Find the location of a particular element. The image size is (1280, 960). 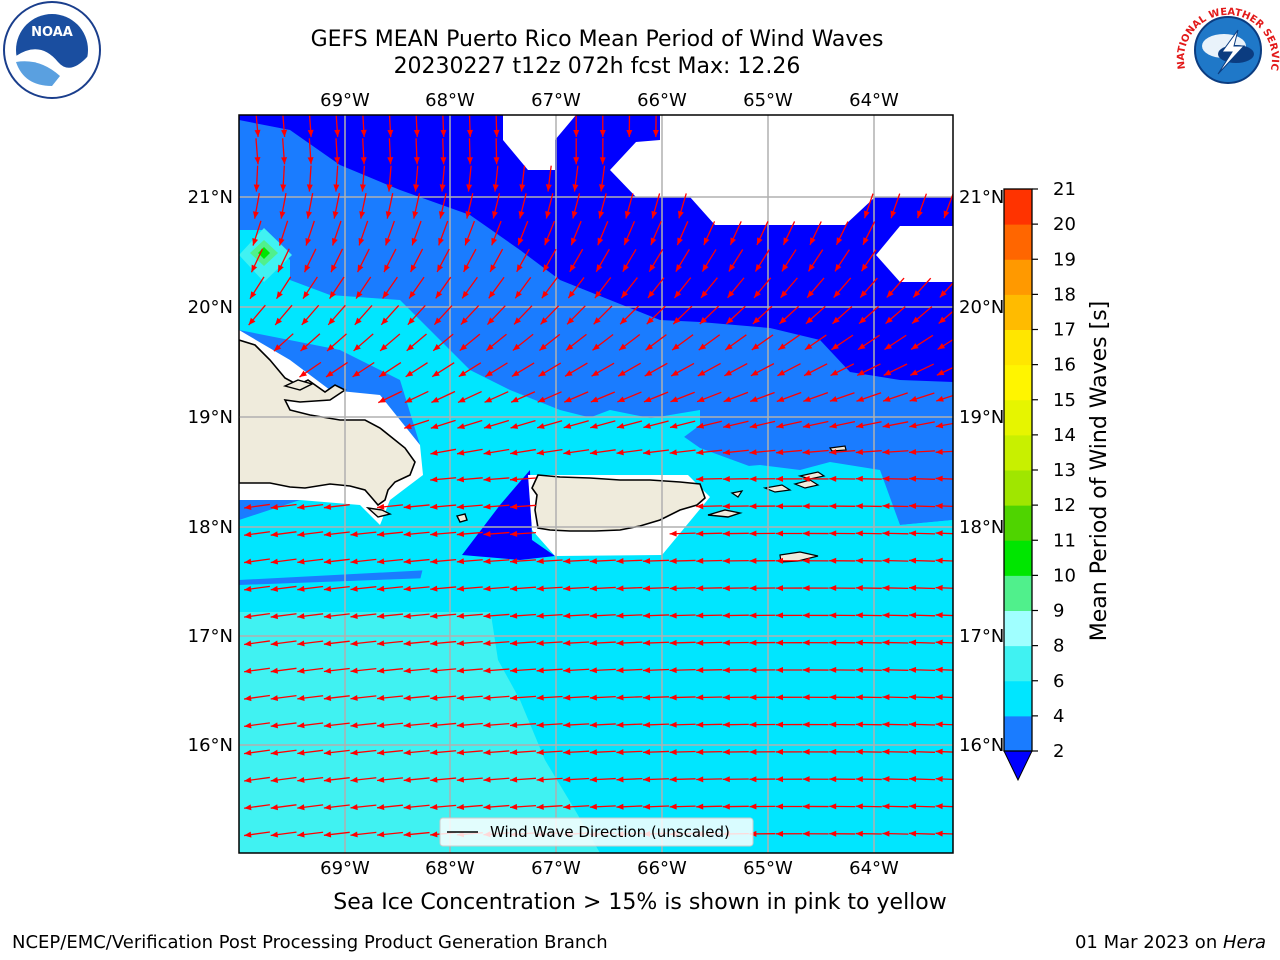

land-saona is located at coordinates (379, 512).